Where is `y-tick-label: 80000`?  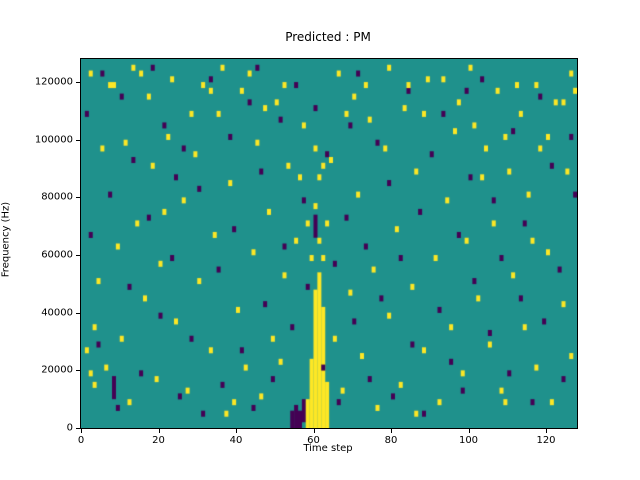
y-tick-label: 80000 is located at coordinates (57, 197).